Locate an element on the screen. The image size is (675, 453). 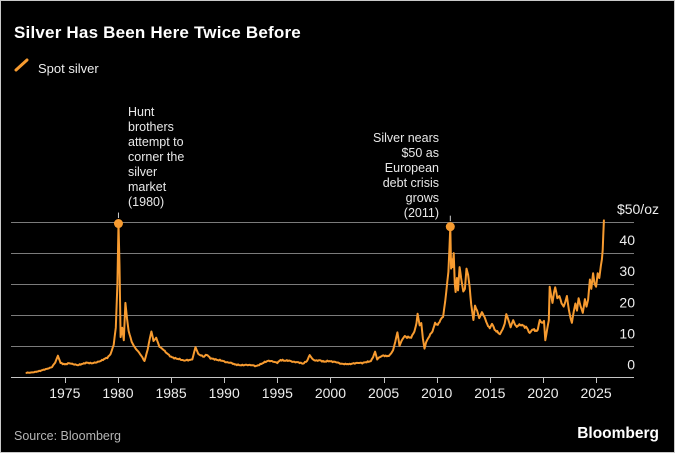
annotation-line: European is located at coordinates (411, 168).